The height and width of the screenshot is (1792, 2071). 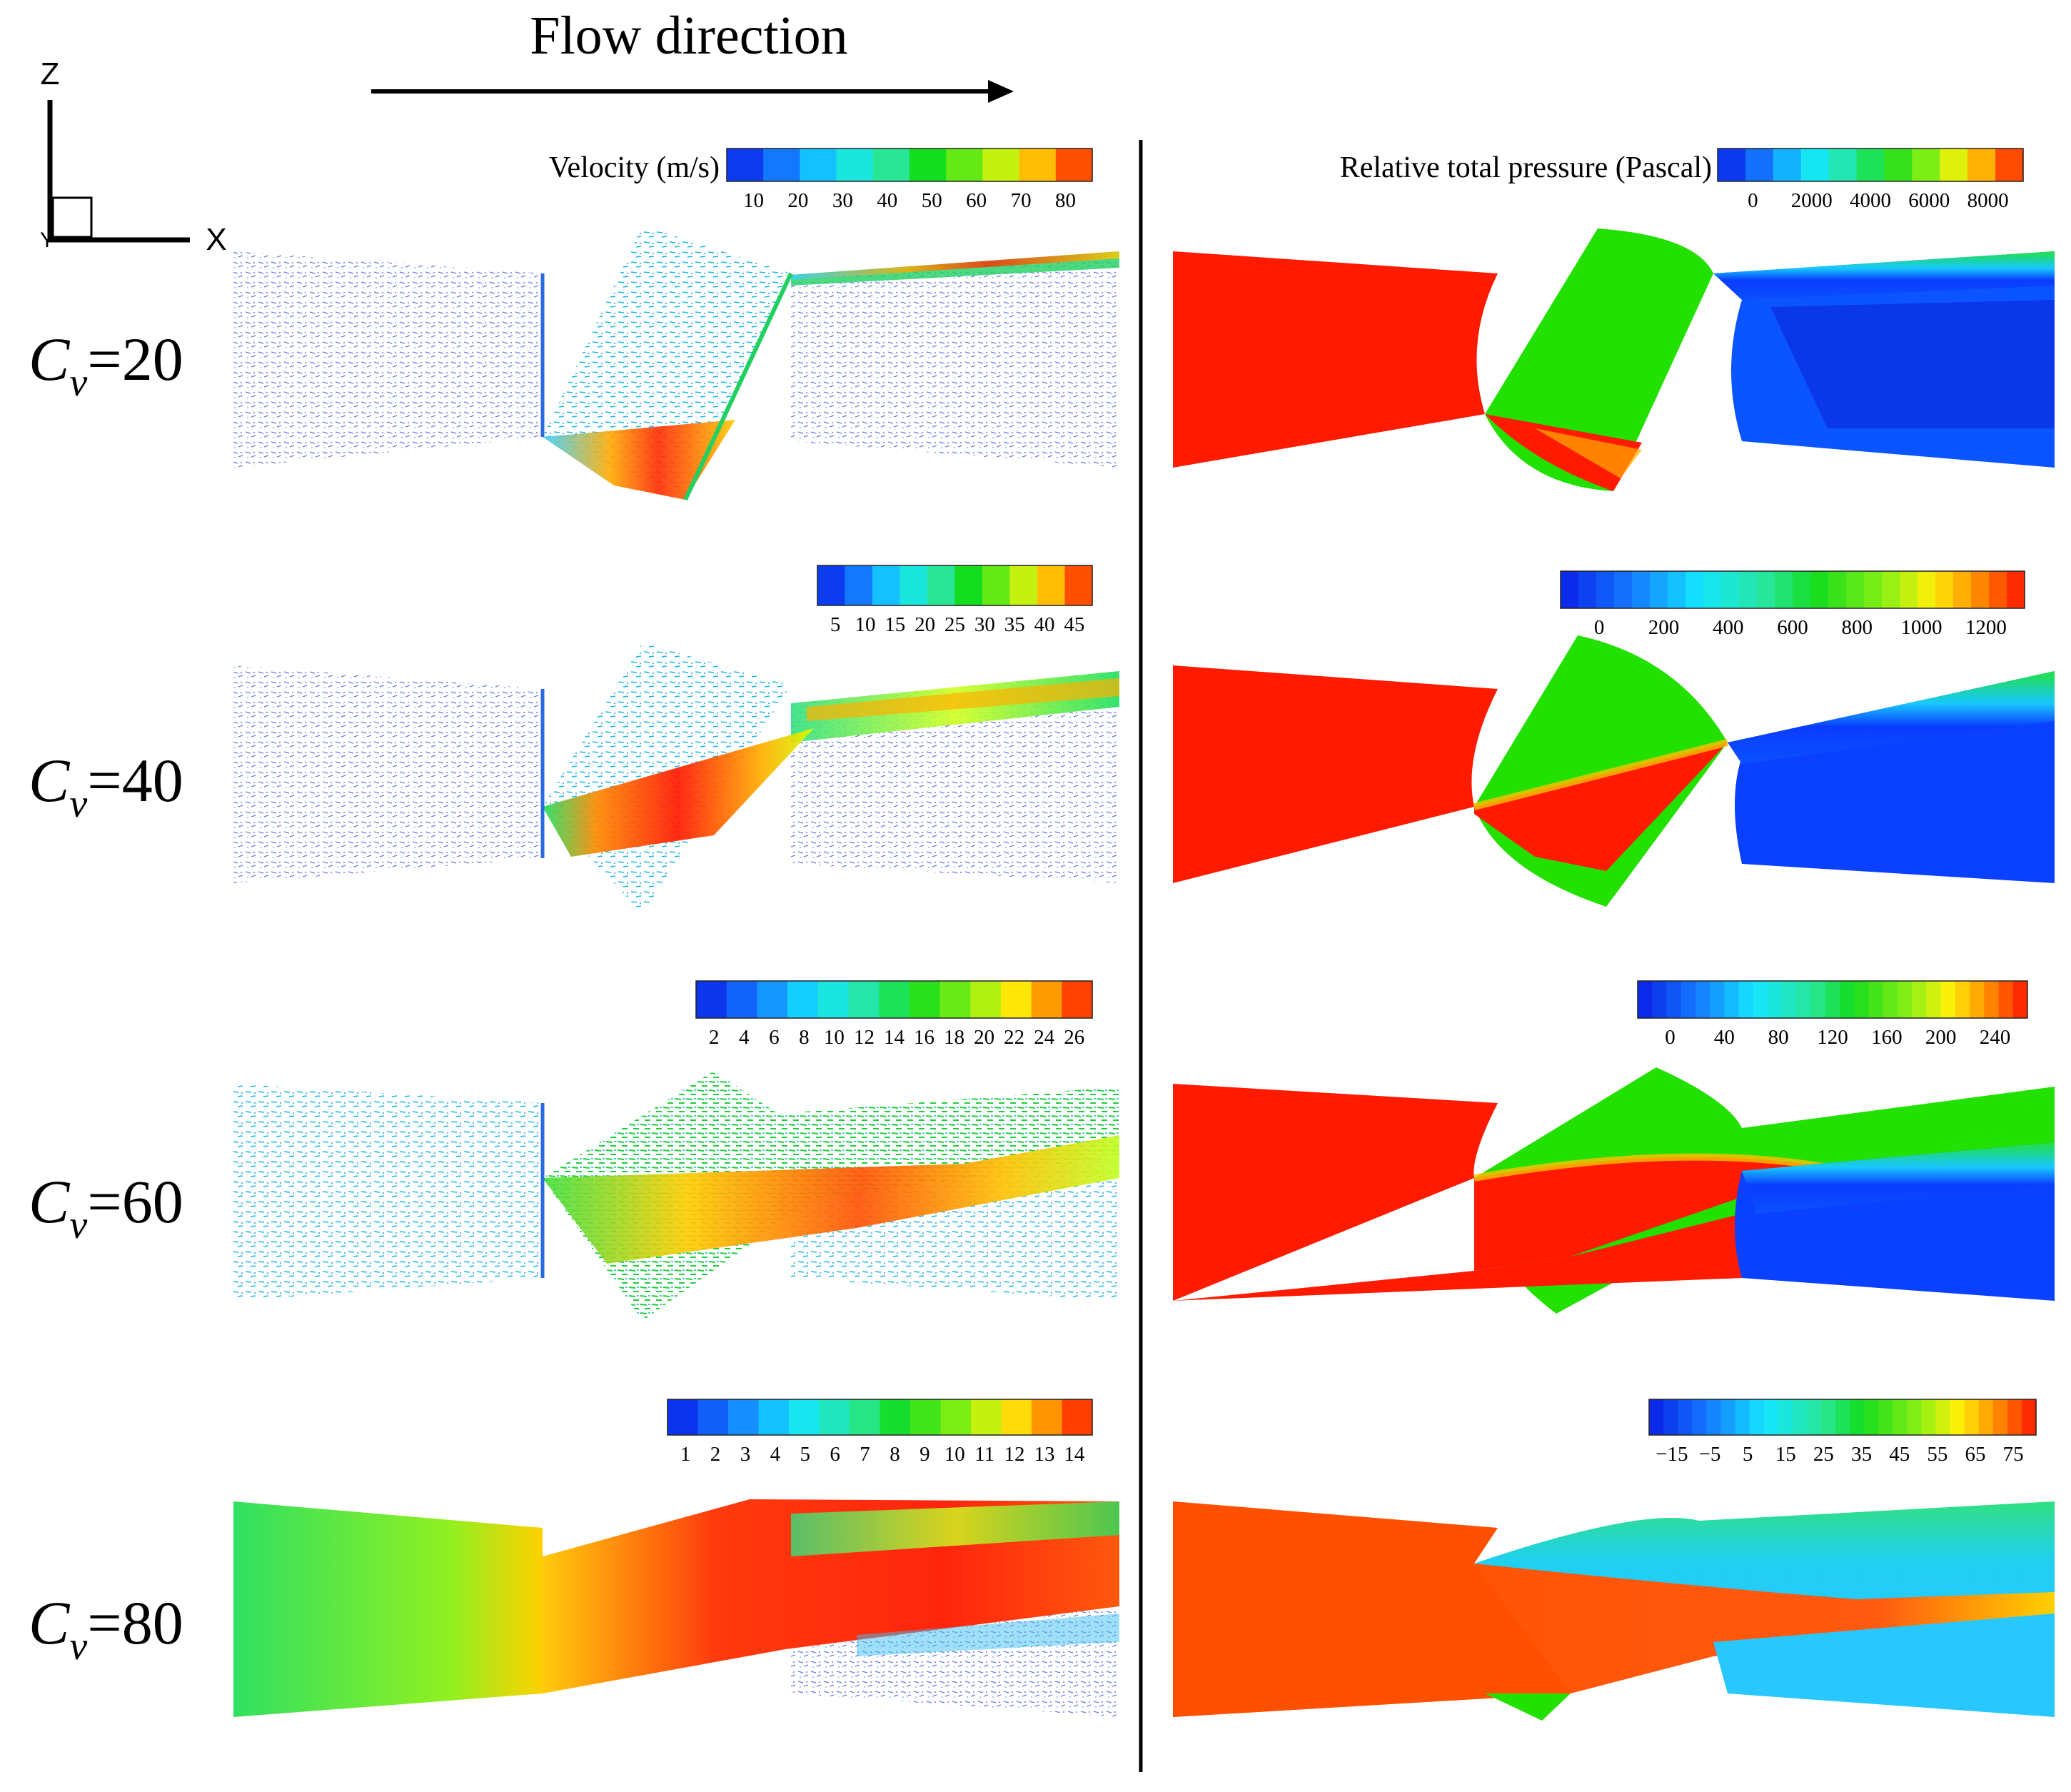 What do you see at coordinates (1614, 1611) in the screenshot?
I see `pressure-field-cv80` at bounding box center [1614, 1611].